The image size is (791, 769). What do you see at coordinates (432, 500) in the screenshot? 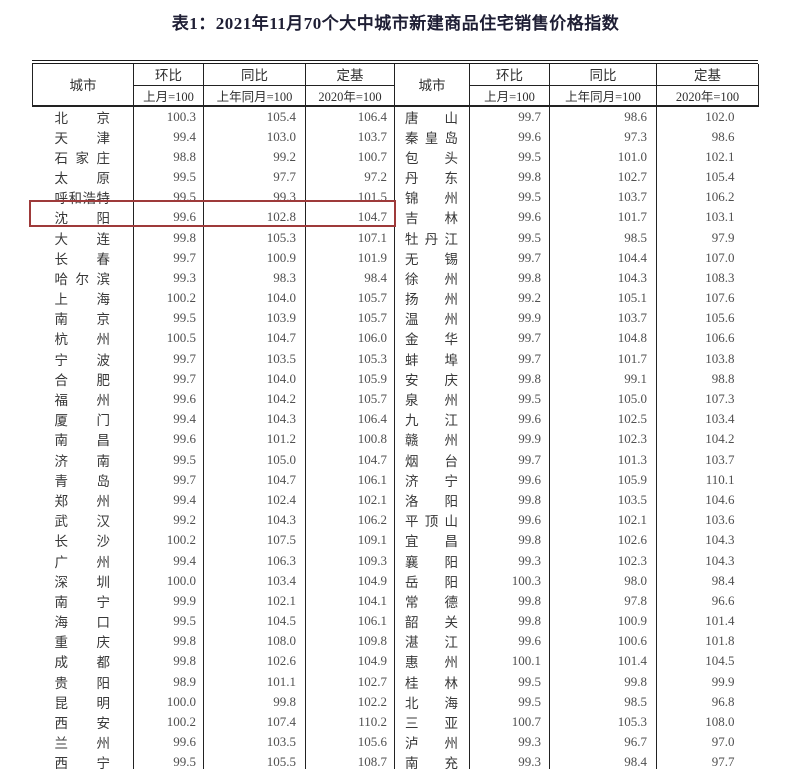
I see `city-cell: 洛阳` at bounding box center [432, 500].